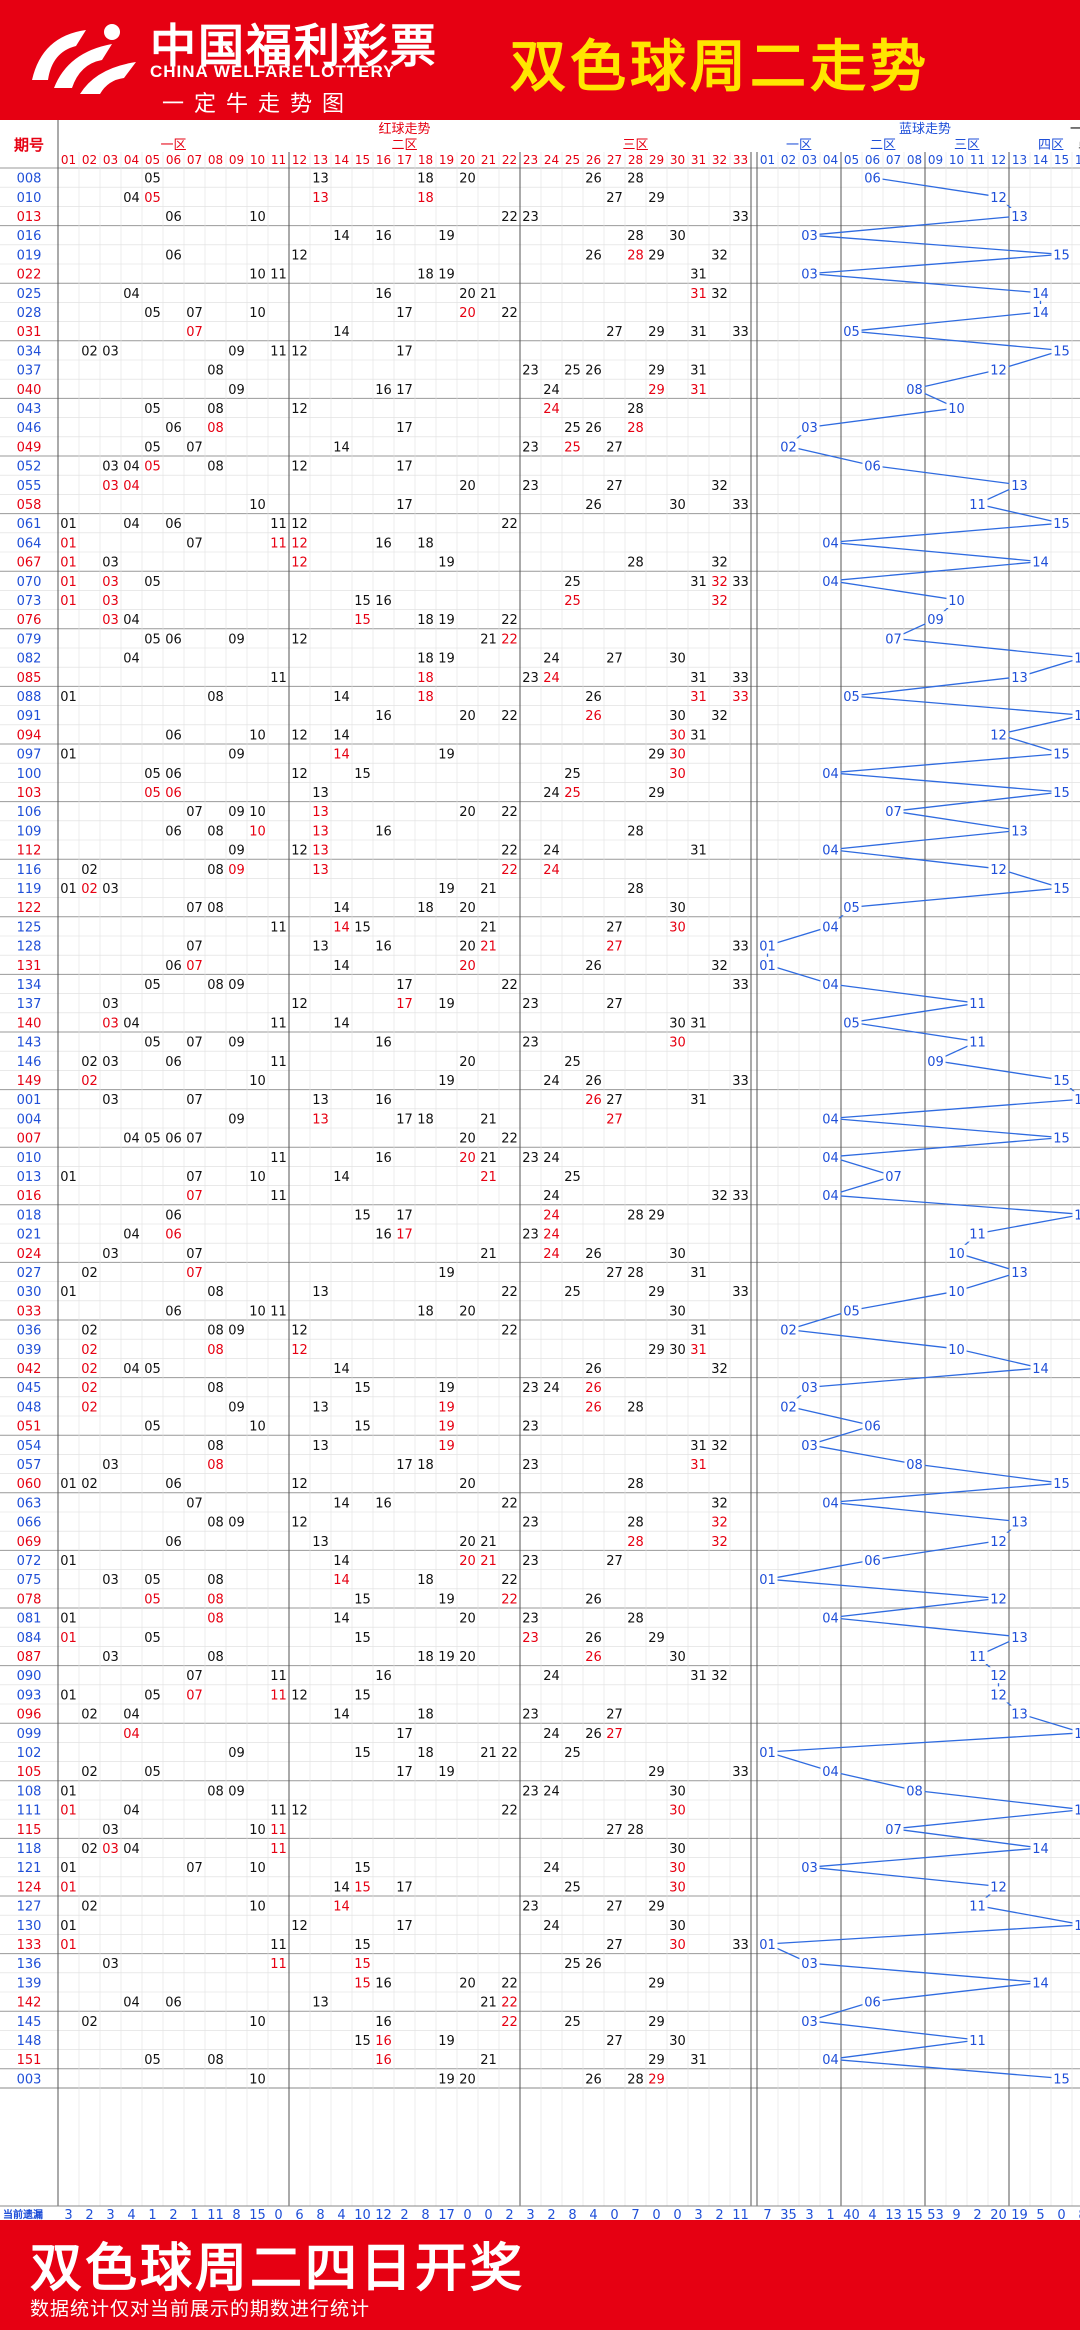 This screenshot has width=1080, height=2330. What do you see at coordinates (29, 2060) in the screenshot?
I see `issue-number: 151` at bounding box center [29, 2060].